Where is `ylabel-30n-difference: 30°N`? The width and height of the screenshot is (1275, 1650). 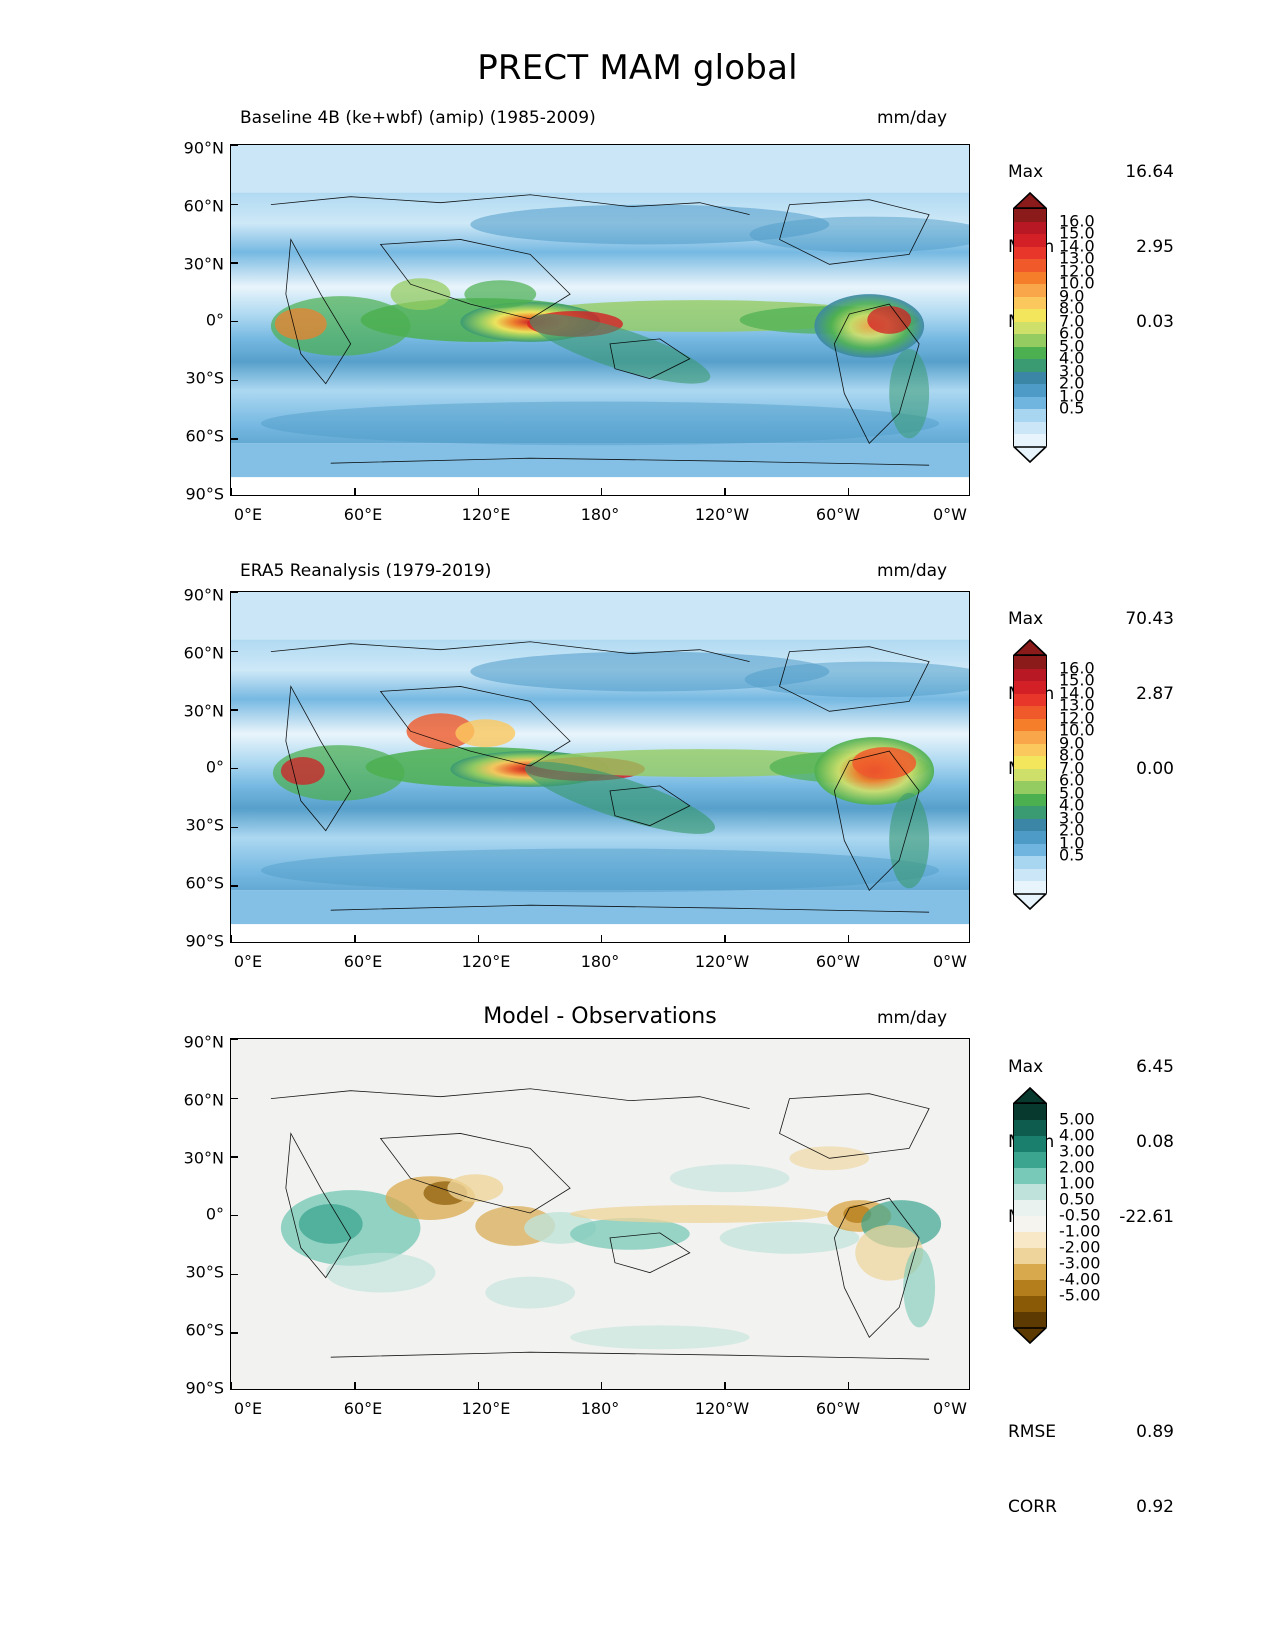
ylabel-30n-difference: 30°N is located at coordinates (203, 1158).